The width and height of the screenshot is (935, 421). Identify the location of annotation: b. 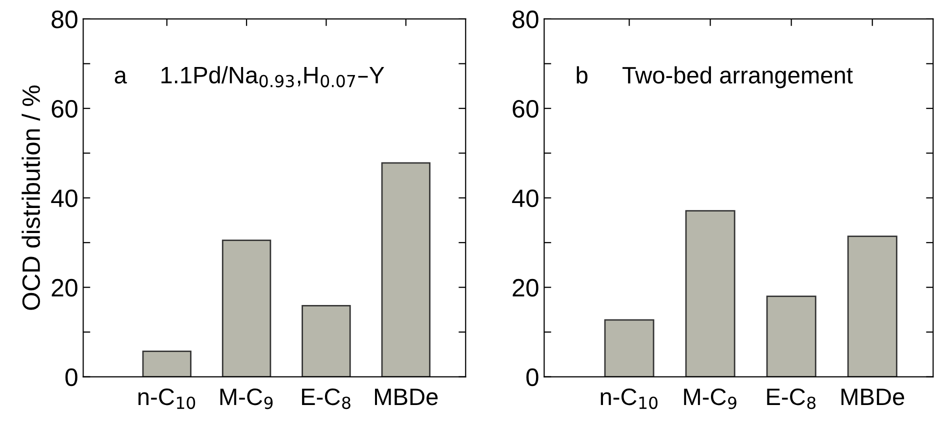
(582, 75).